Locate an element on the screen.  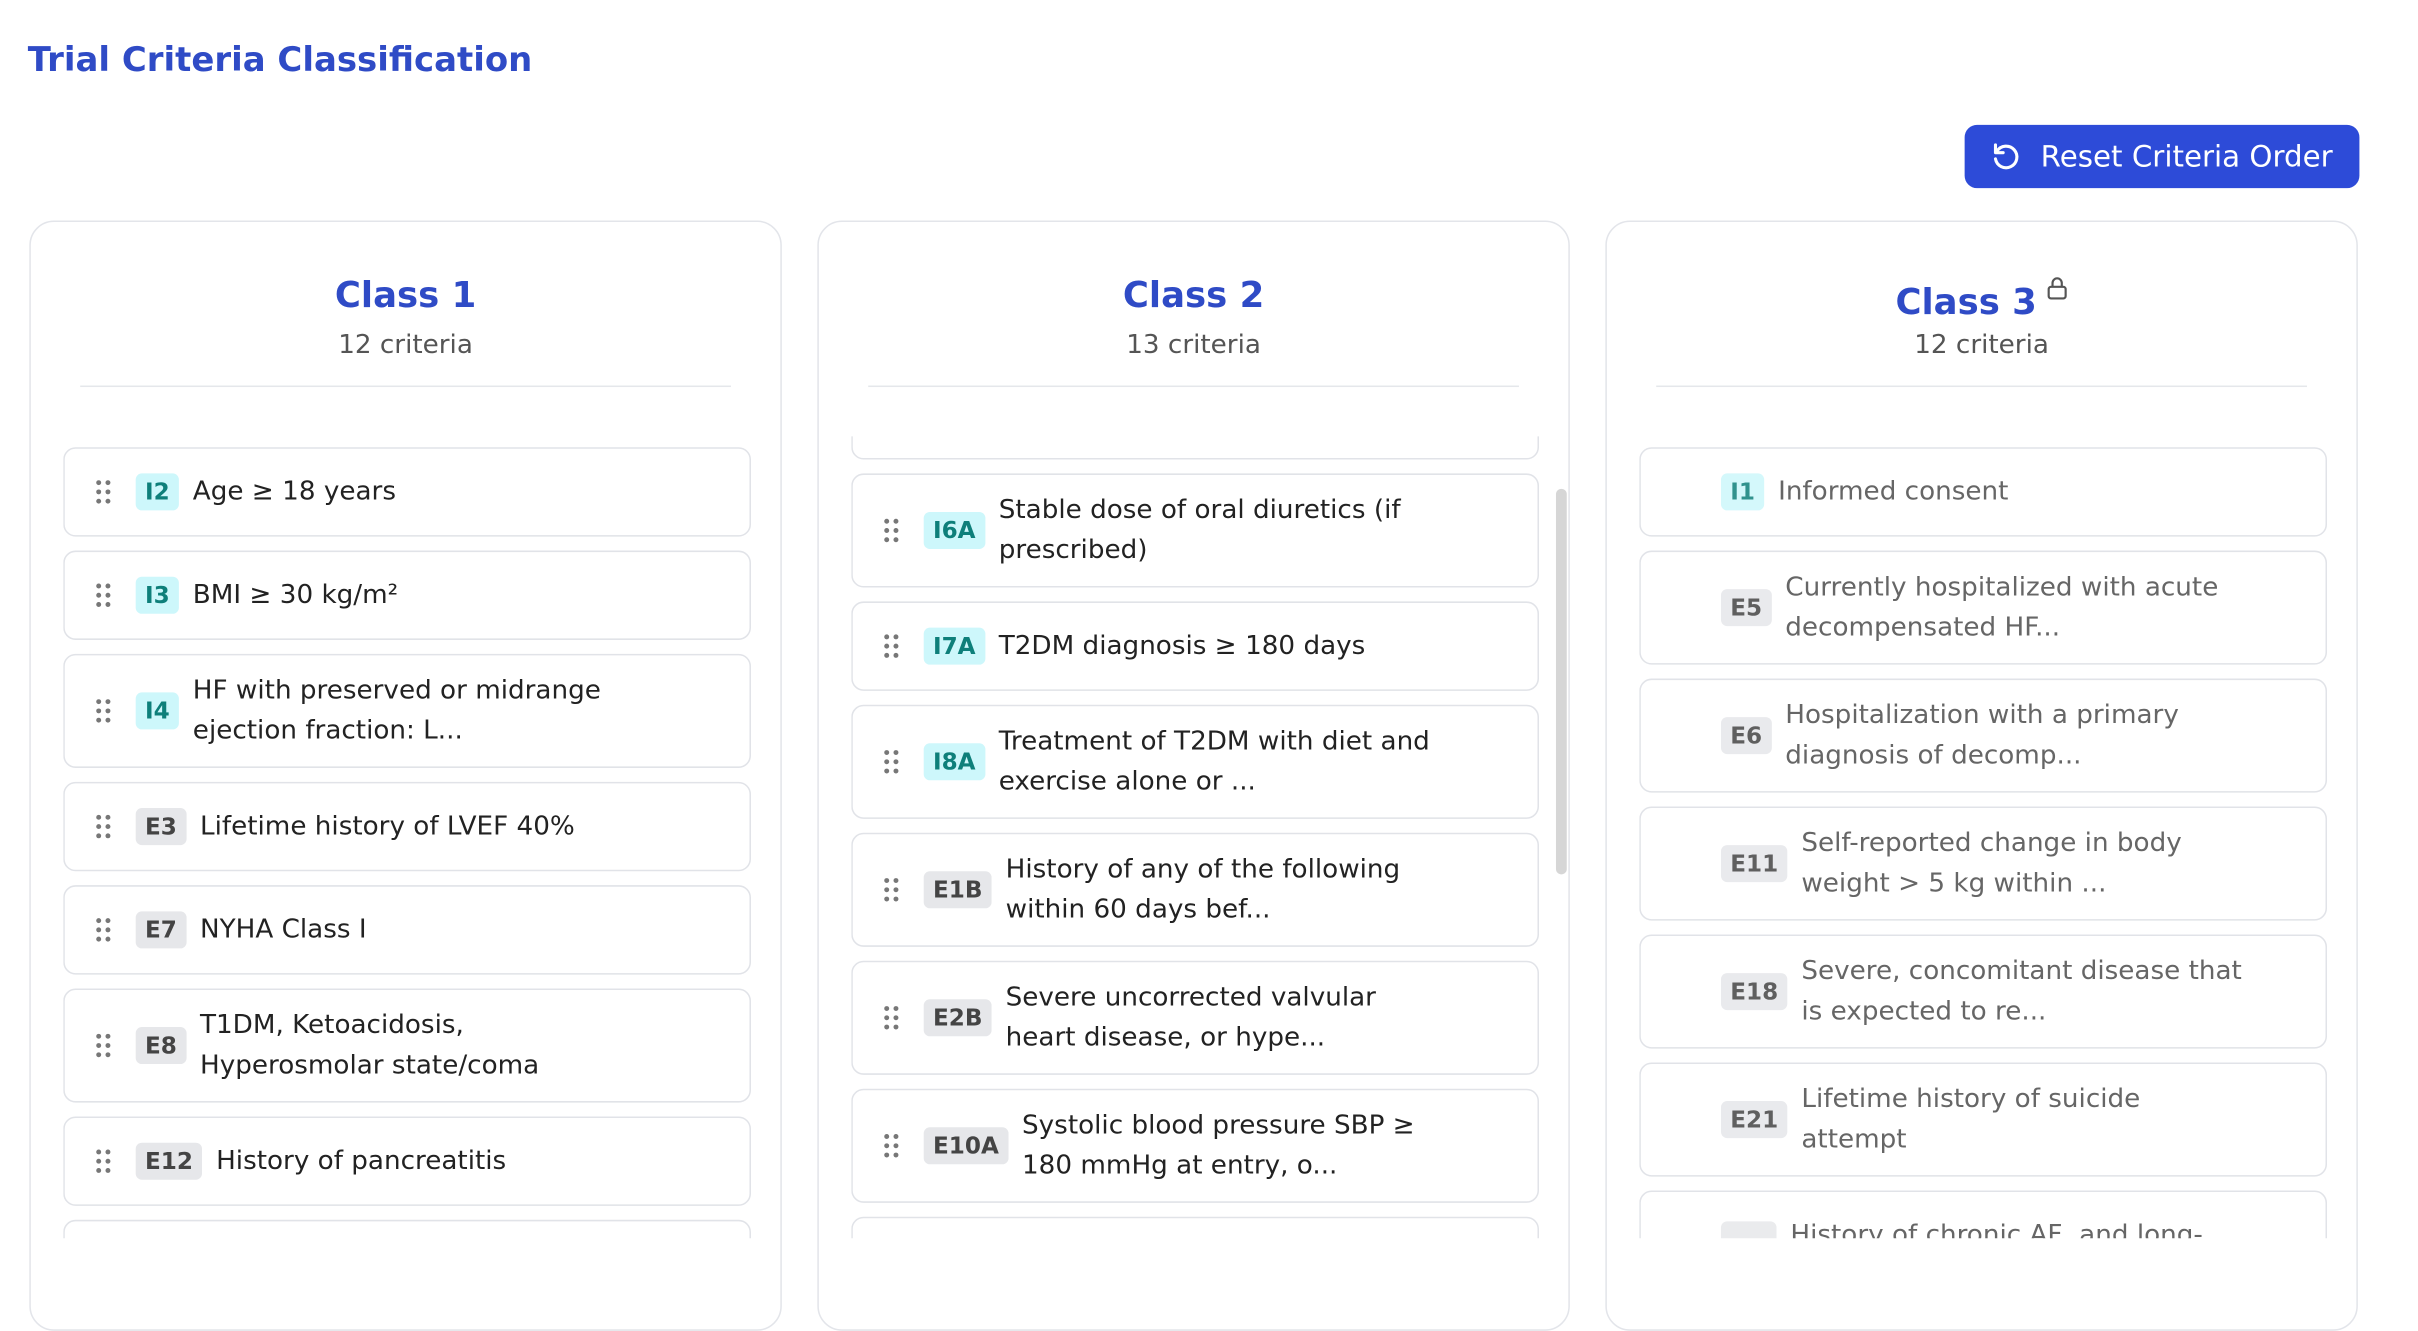
criterion-text: History of pancreatitis is located at coordinates (361, 1161).